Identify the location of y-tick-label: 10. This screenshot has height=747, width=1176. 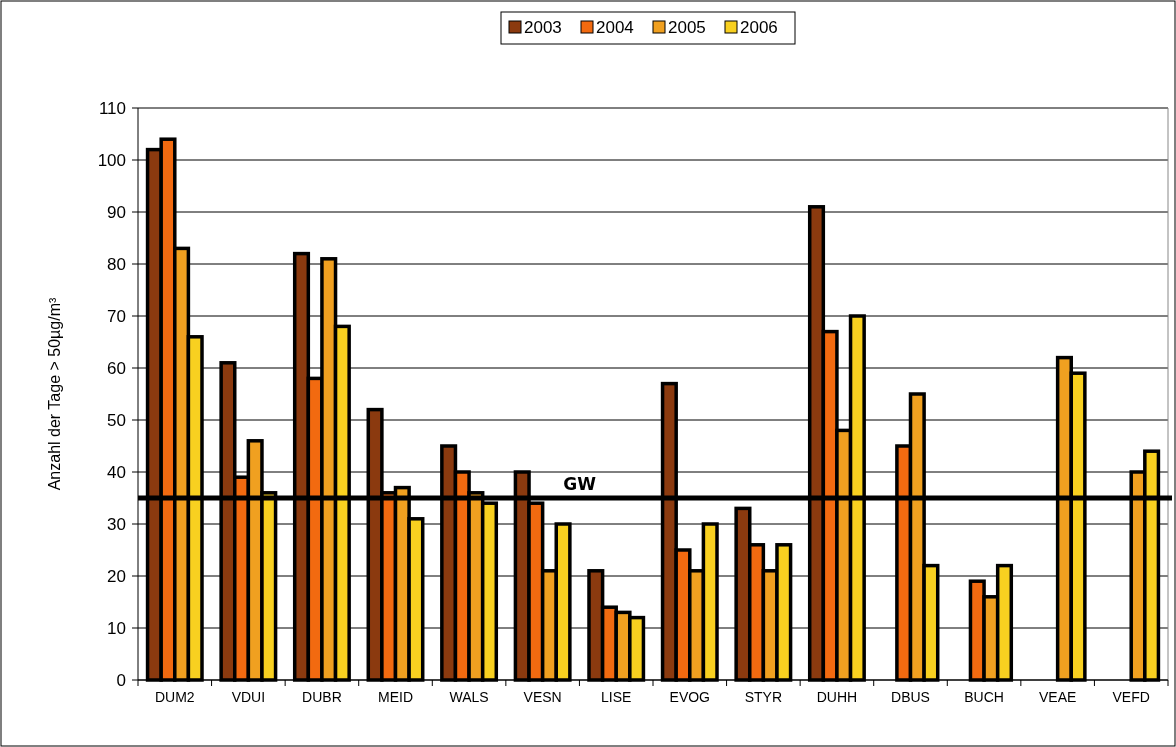
(116, 628).